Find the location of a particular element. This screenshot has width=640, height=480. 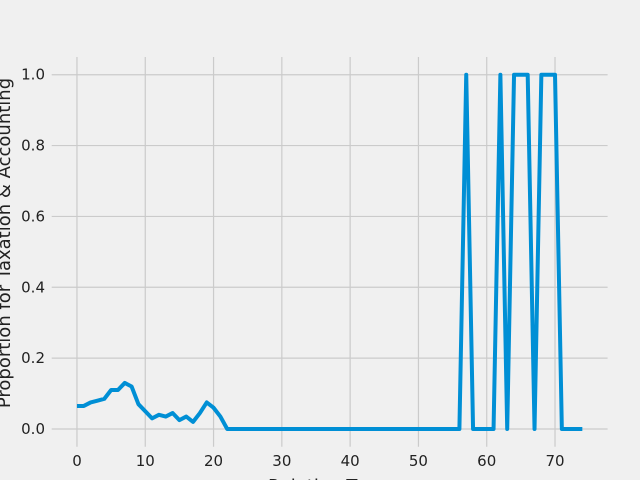

y-tick-label: 1.0 is located at coordinates (33, 75).